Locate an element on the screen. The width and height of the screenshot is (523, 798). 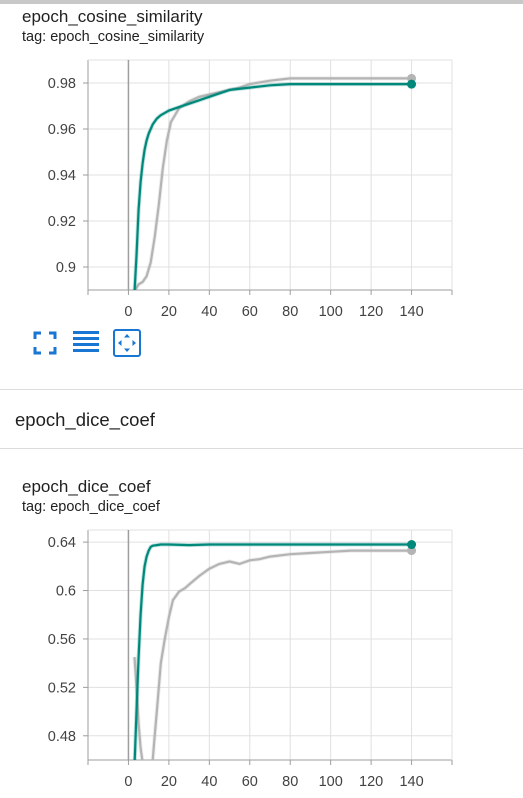
y-tick-label: 0.96 is located at coordinates (62, 130).